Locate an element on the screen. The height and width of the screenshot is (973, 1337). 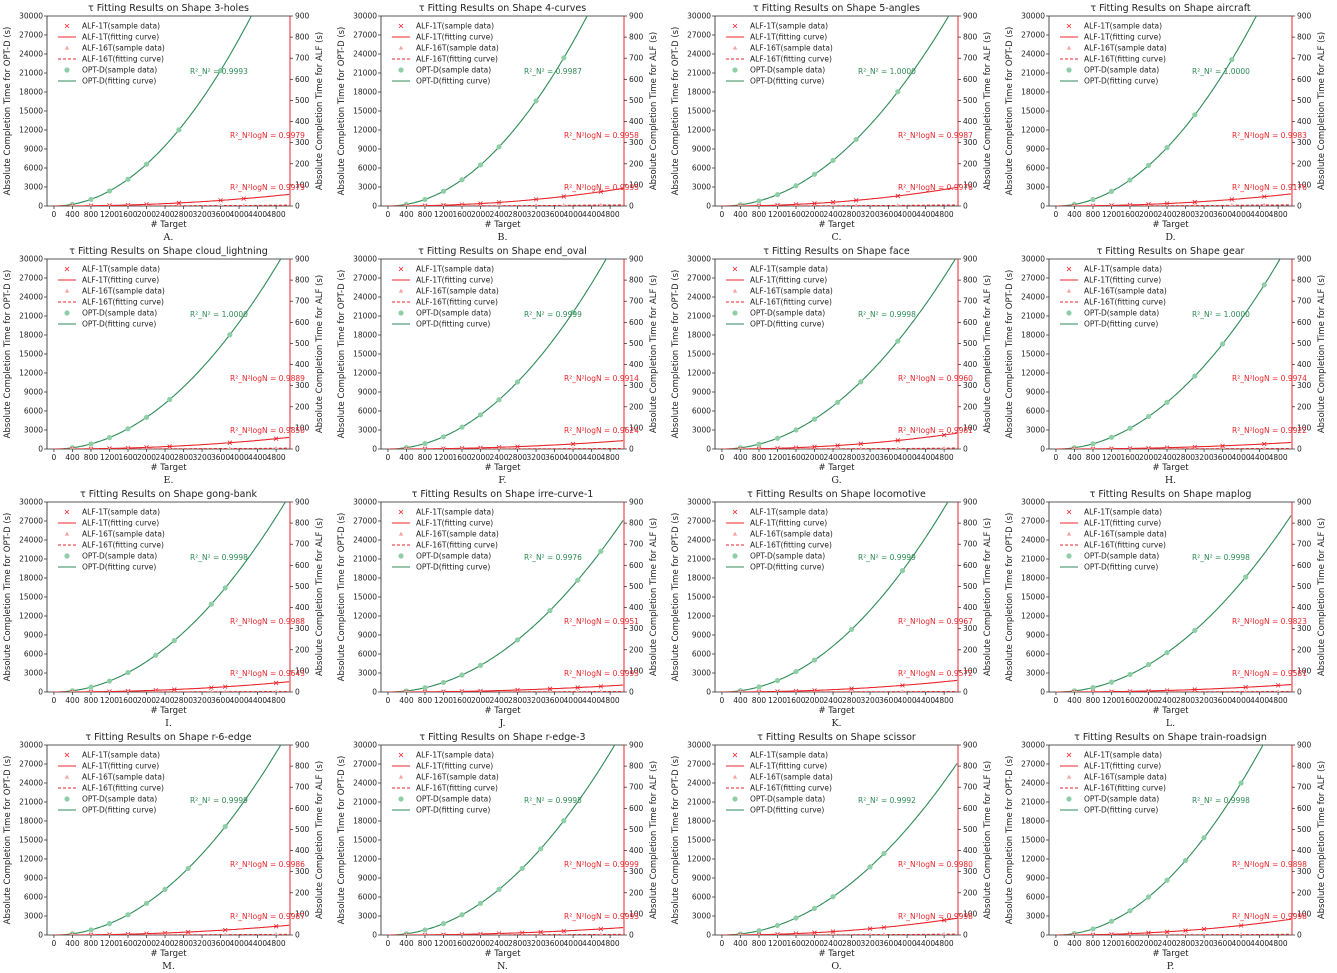
x-tick-label: 4800 is located at coordinates (944, 457).